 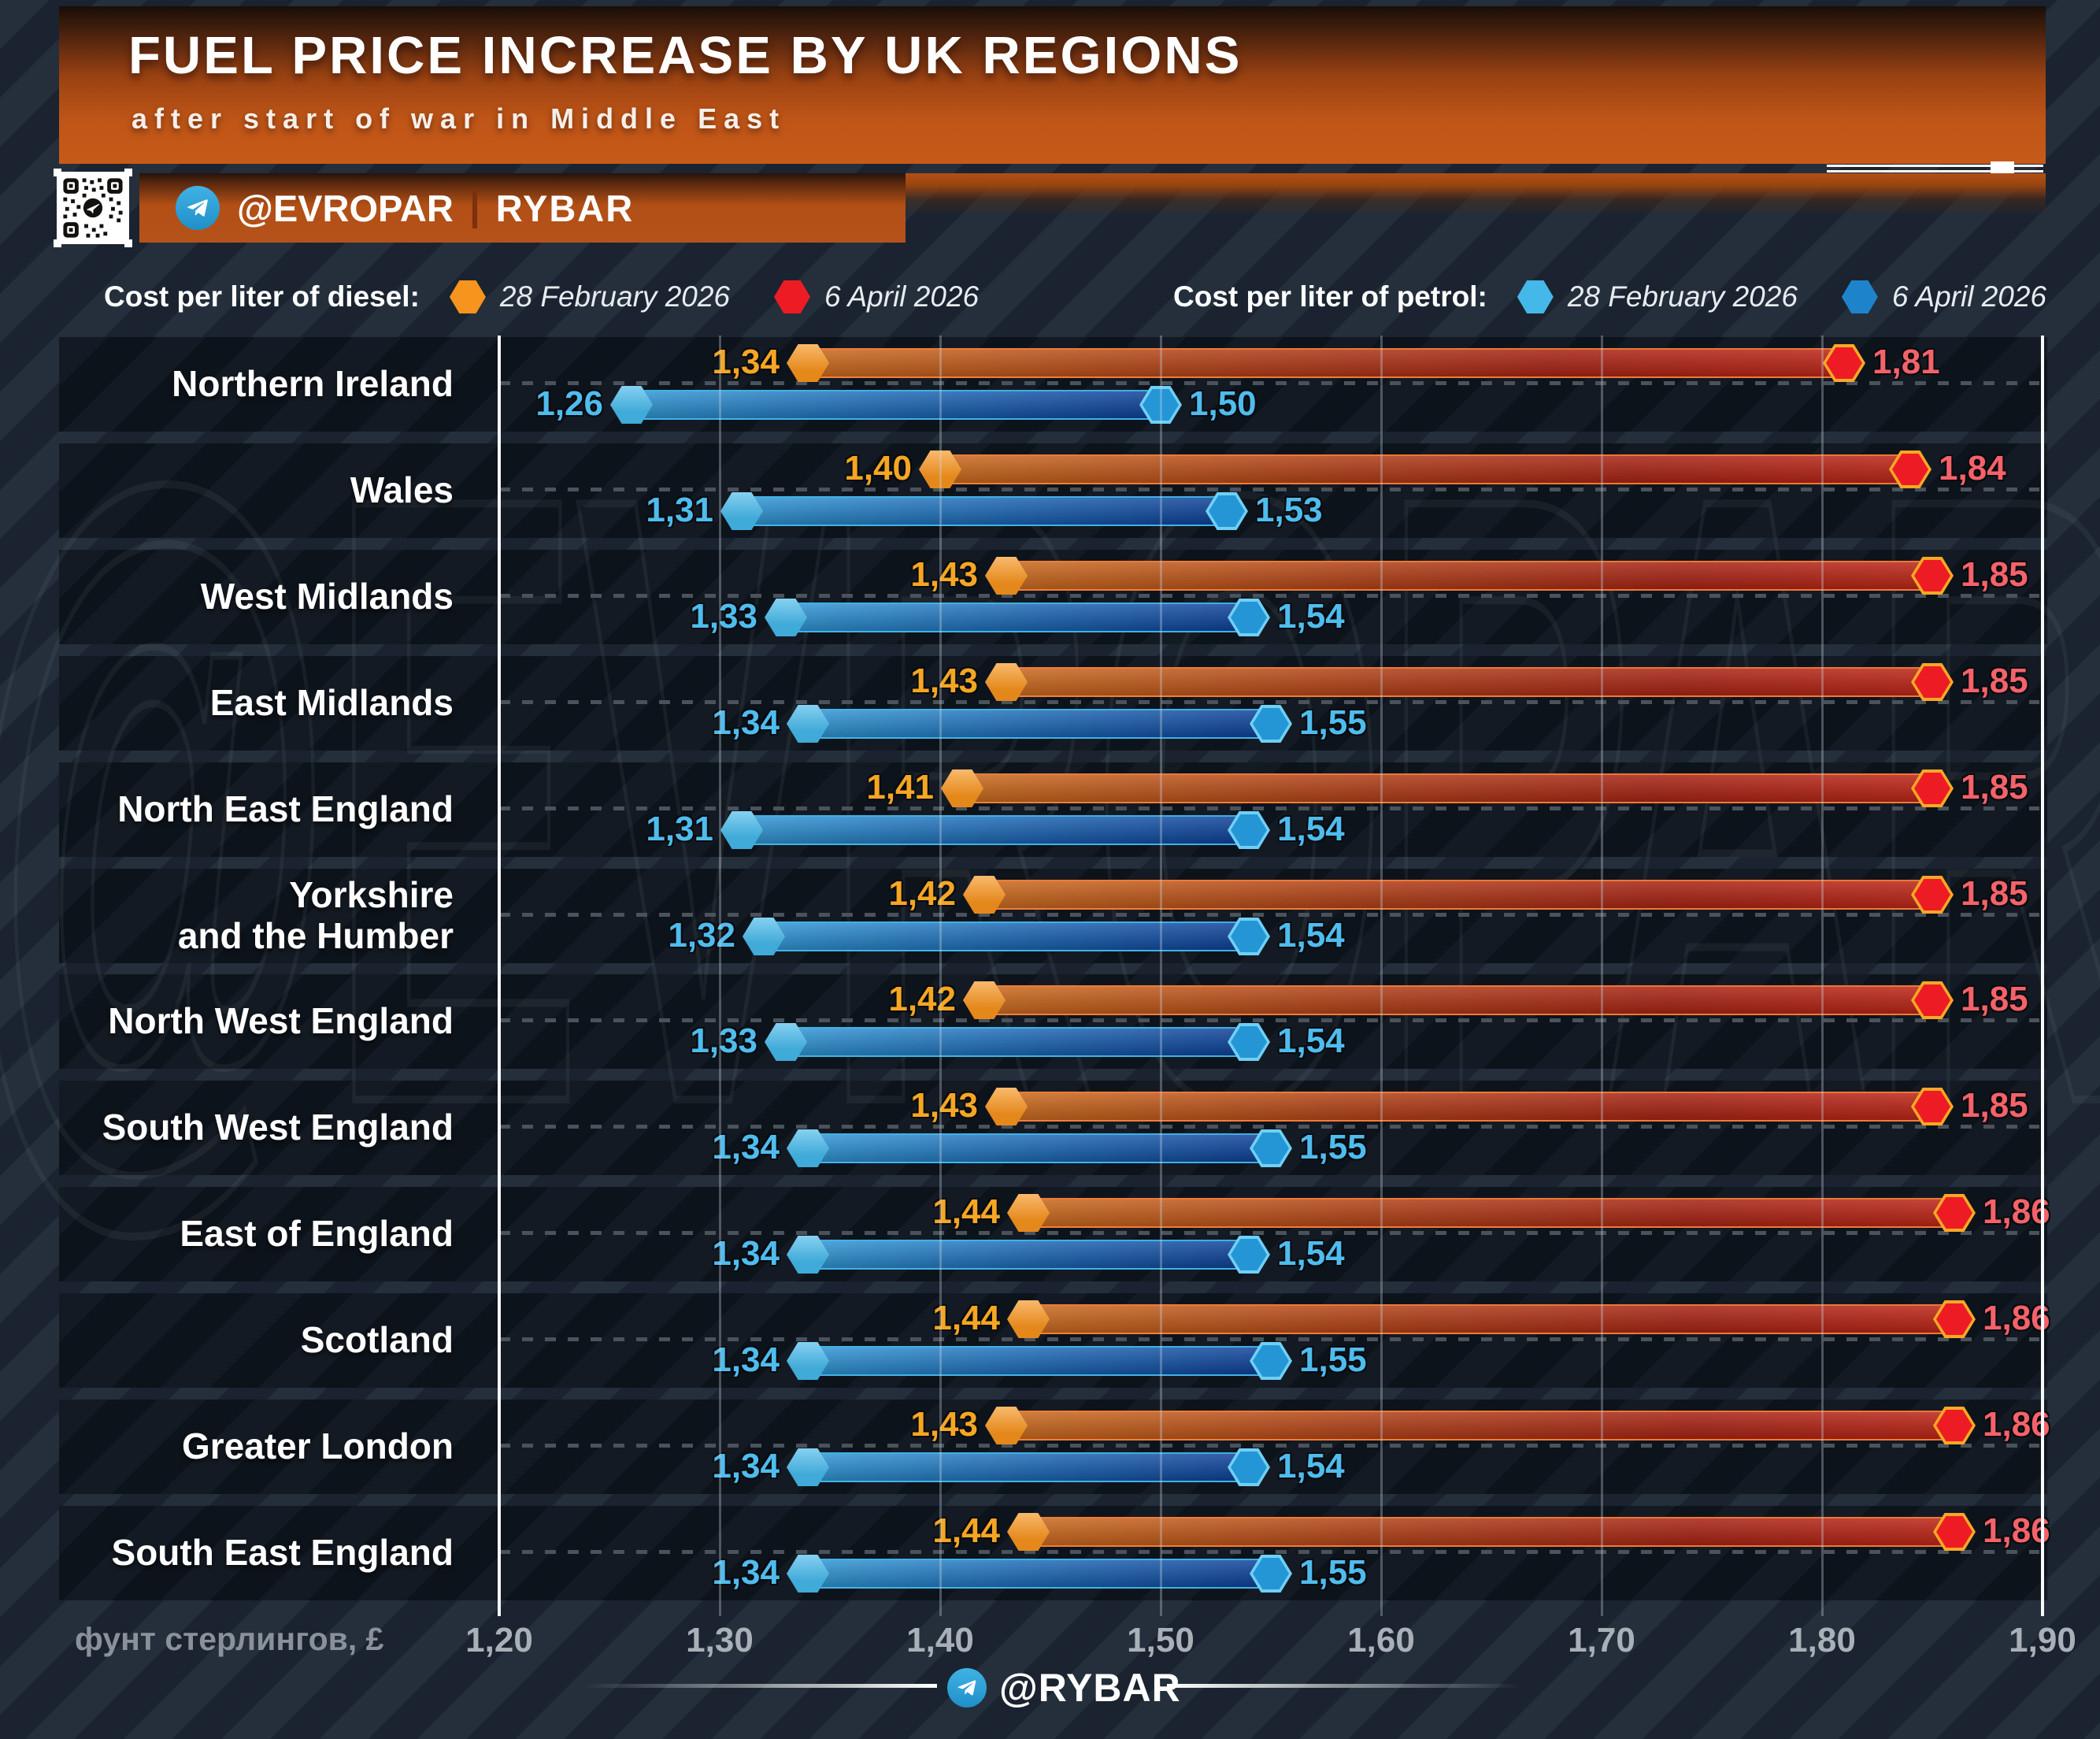 I want to click on legend-petrol-date-after: 6 April 2026, so click(x=1968, y=296).